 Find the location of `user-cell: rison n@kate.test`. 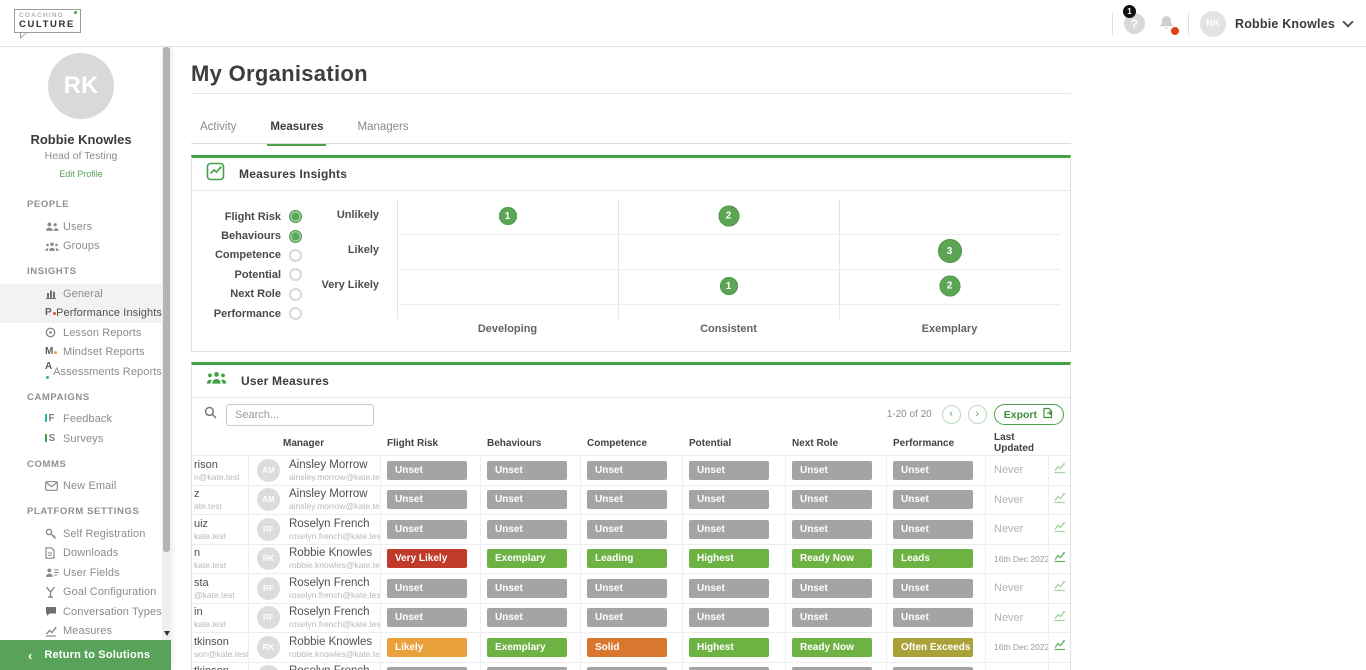

user-cell: rison n@kate.test is located at coordinates (220, 470).